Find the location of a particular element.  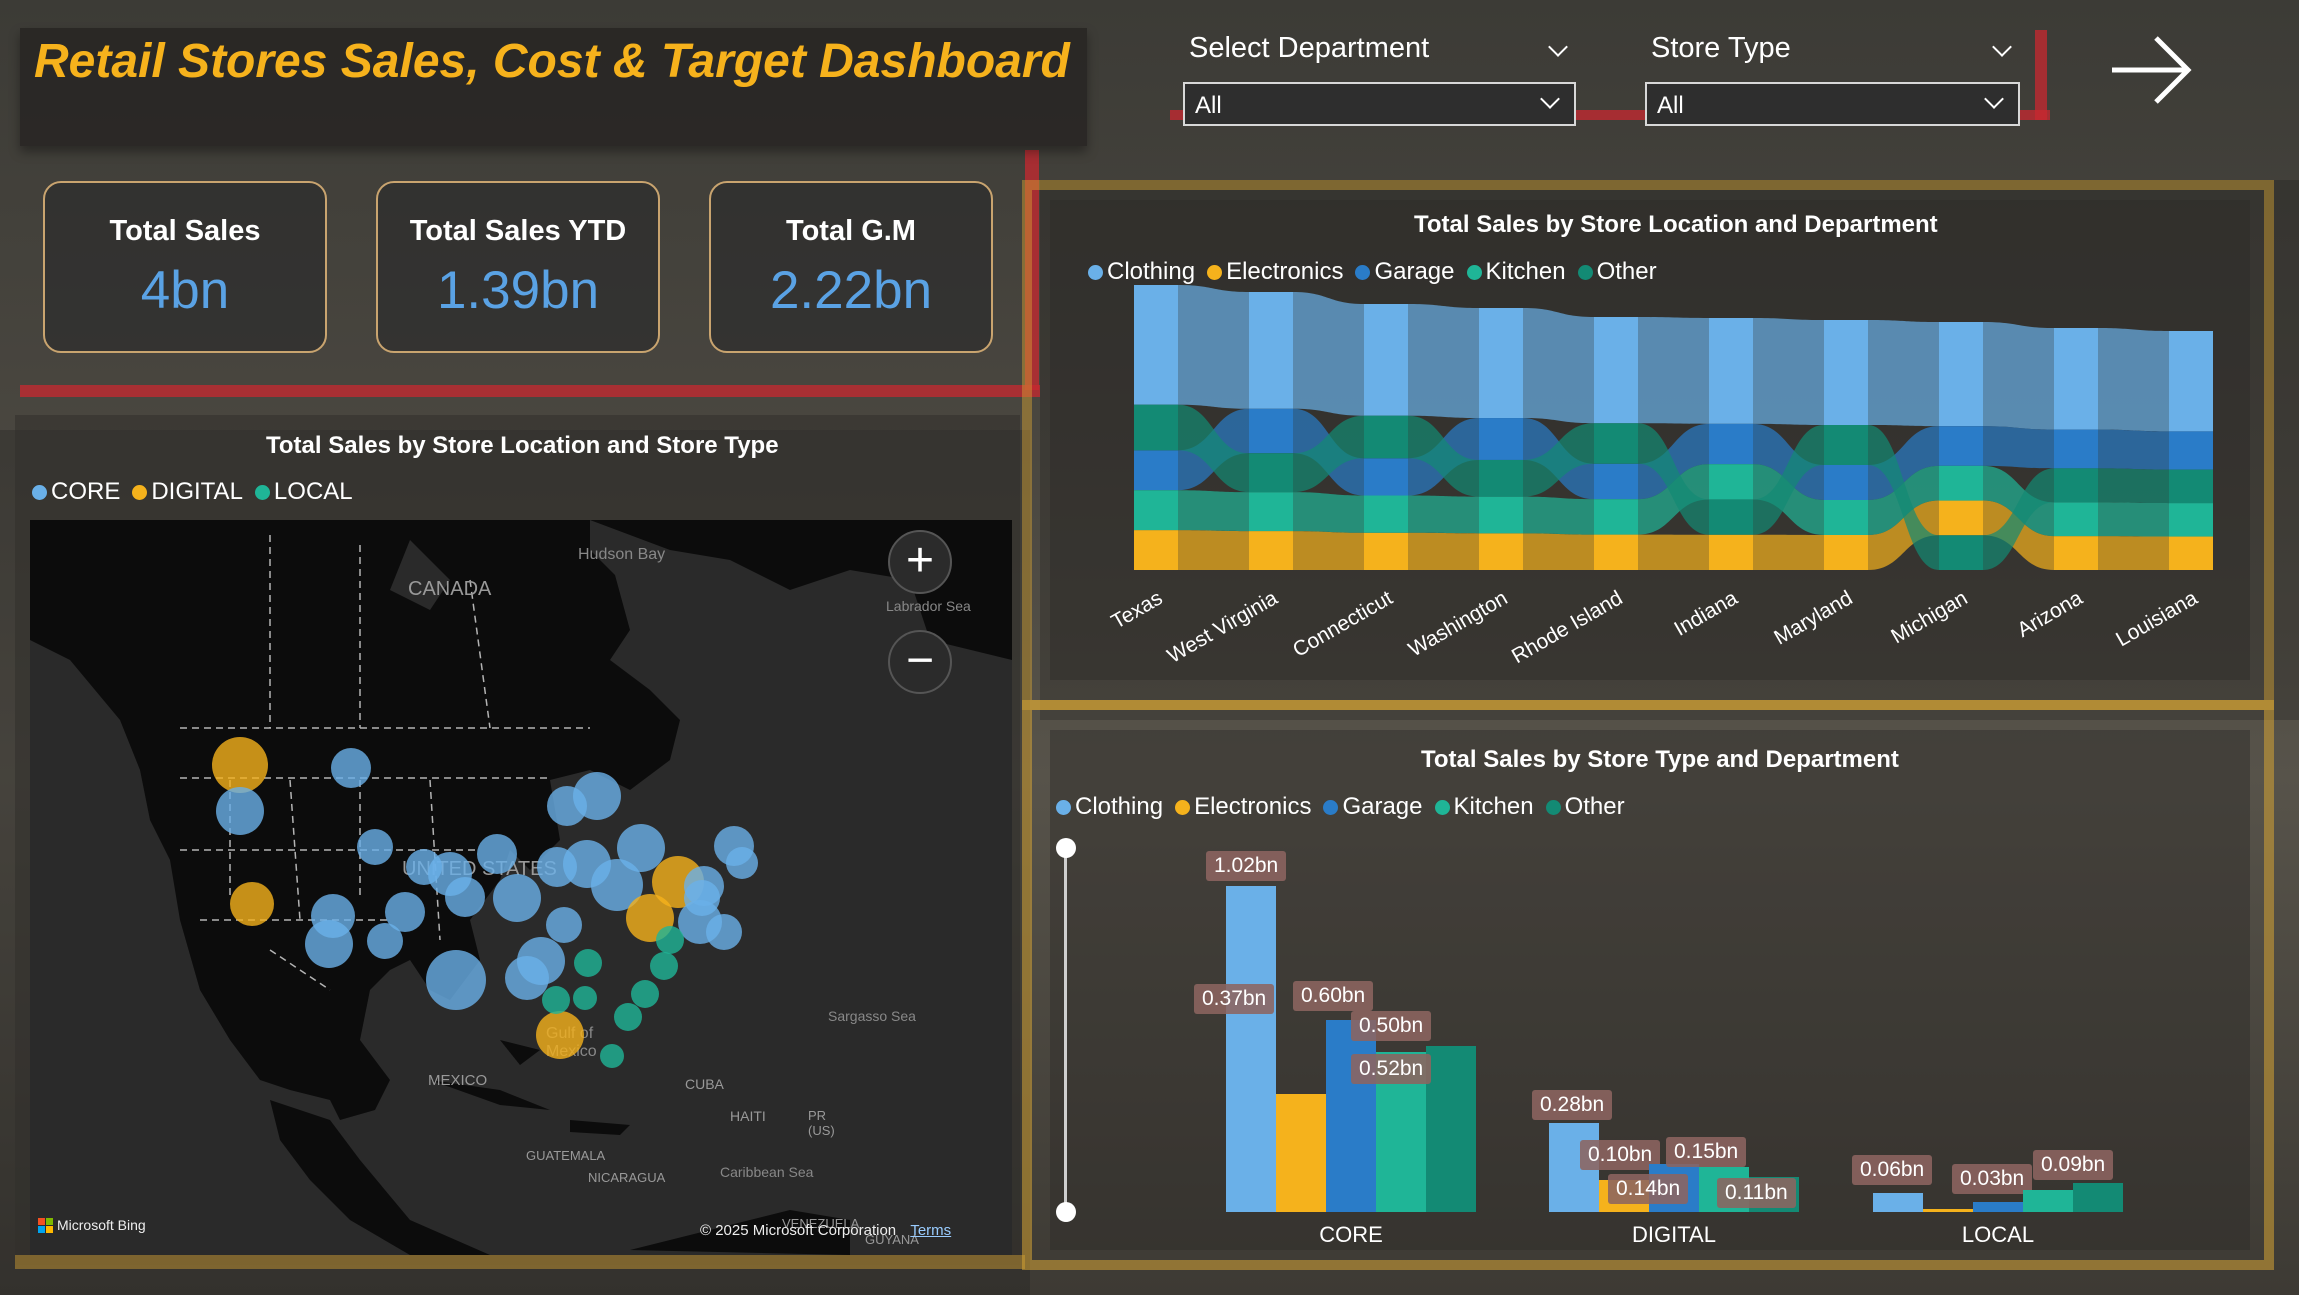

bar-local-electronics is located at coordinates (1948, 1210).